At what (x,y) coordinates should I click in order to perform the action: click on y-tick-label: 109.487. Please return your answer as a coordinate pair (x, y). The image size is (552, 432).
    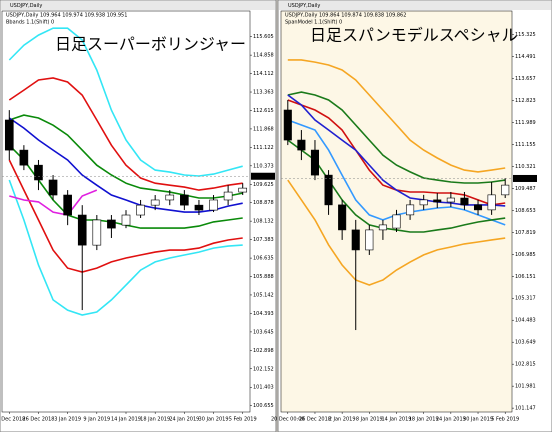
    Looking at the image, I should click on (525, 189).